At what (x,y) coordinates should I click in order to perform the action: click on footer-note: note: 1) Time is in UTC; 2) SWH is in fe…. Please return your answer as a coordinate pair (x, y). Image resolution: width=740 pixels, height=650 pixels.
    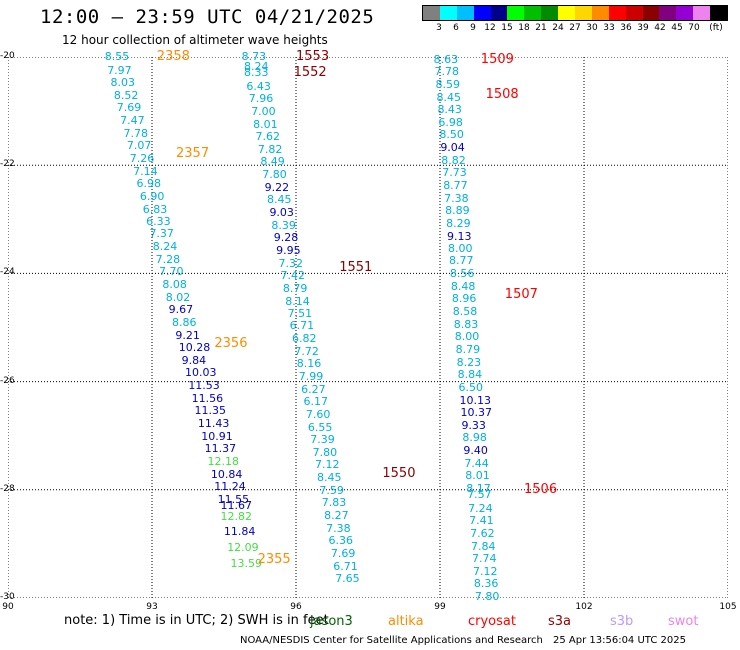
    Looking at the image, I should click on (196, 620).